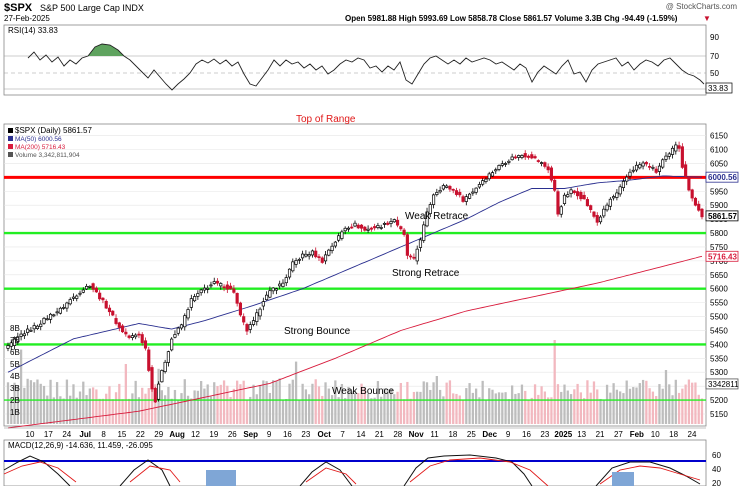 This screenshot has width=741, height=491. Describe the element at coordinates (723, 384) in the screenshot. I see `volume-badge-value: 3342811` at that location.